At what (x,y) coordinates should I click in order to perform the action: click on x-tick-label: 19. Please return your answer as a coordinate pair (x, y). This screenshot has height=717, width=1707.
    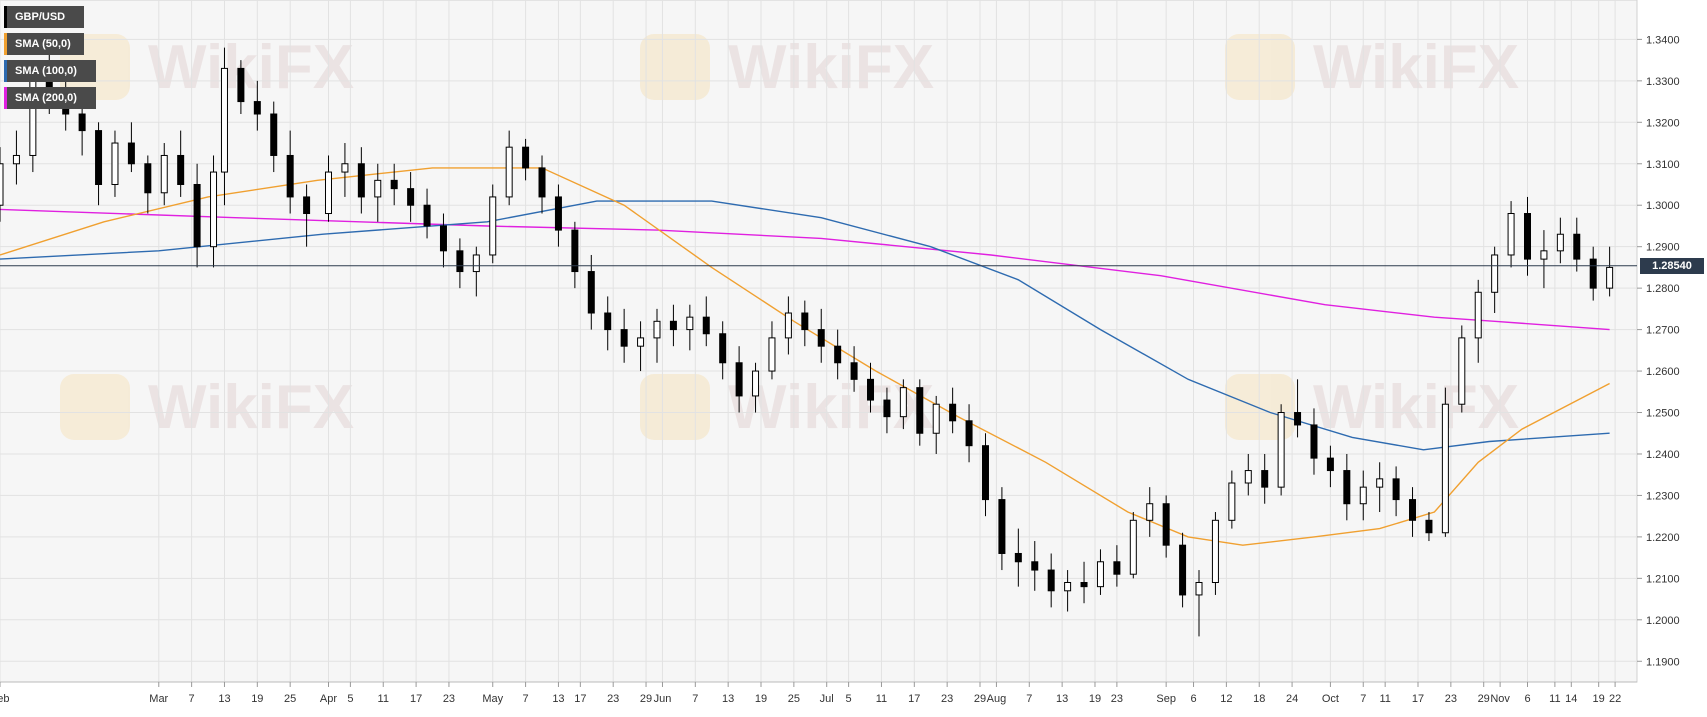
    Looking at the image, I should click on (761, 699).